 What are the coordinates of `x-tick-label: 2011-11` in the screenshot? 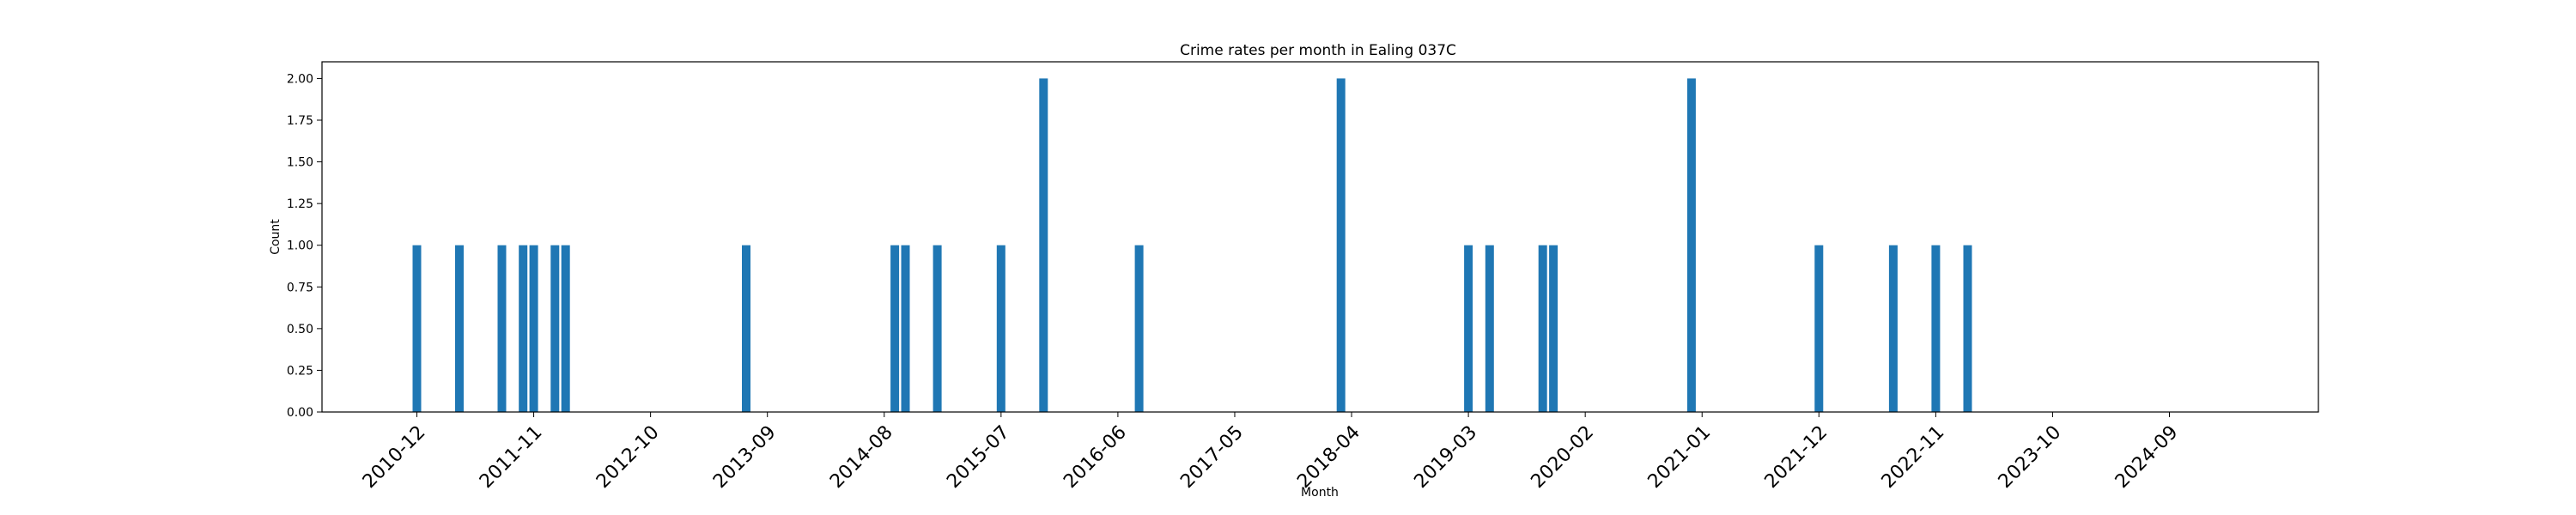 It's located at (512, 457).